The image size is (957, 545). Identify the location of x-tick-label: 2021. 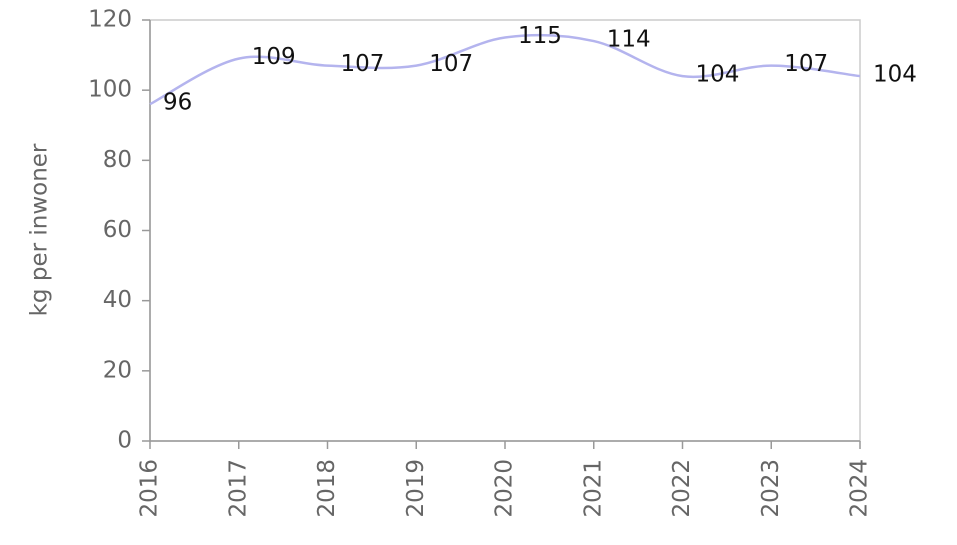
(593, 488).